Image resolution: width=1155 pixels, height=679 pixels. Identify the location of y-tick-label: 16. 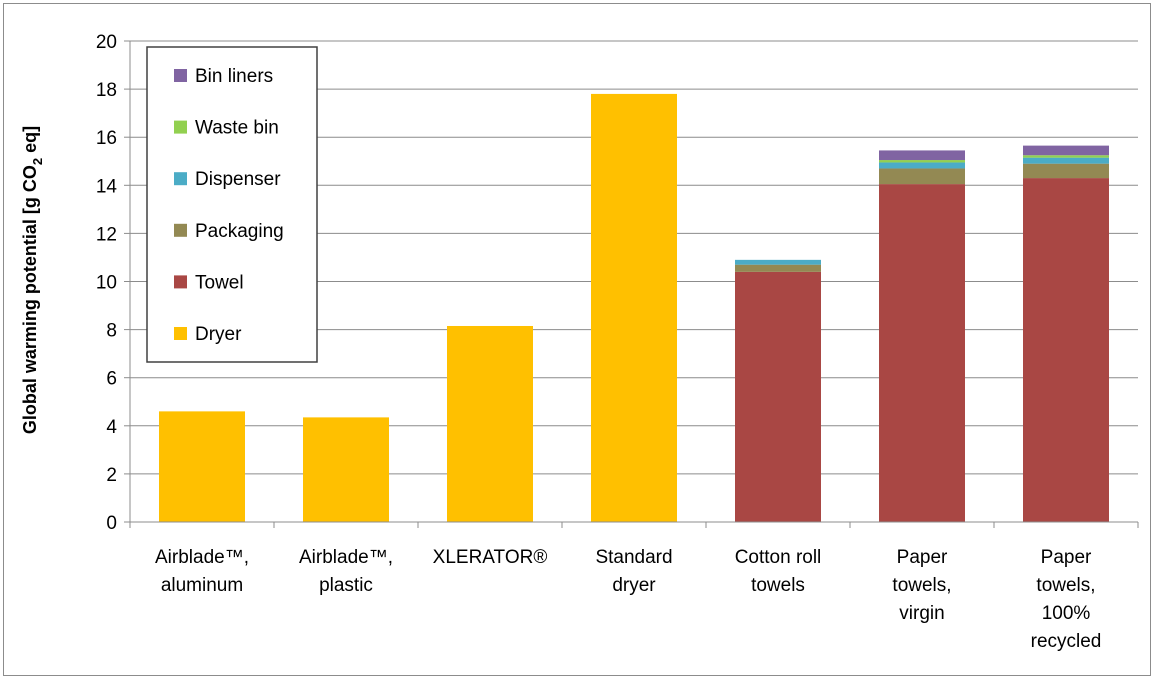
(106, 138).